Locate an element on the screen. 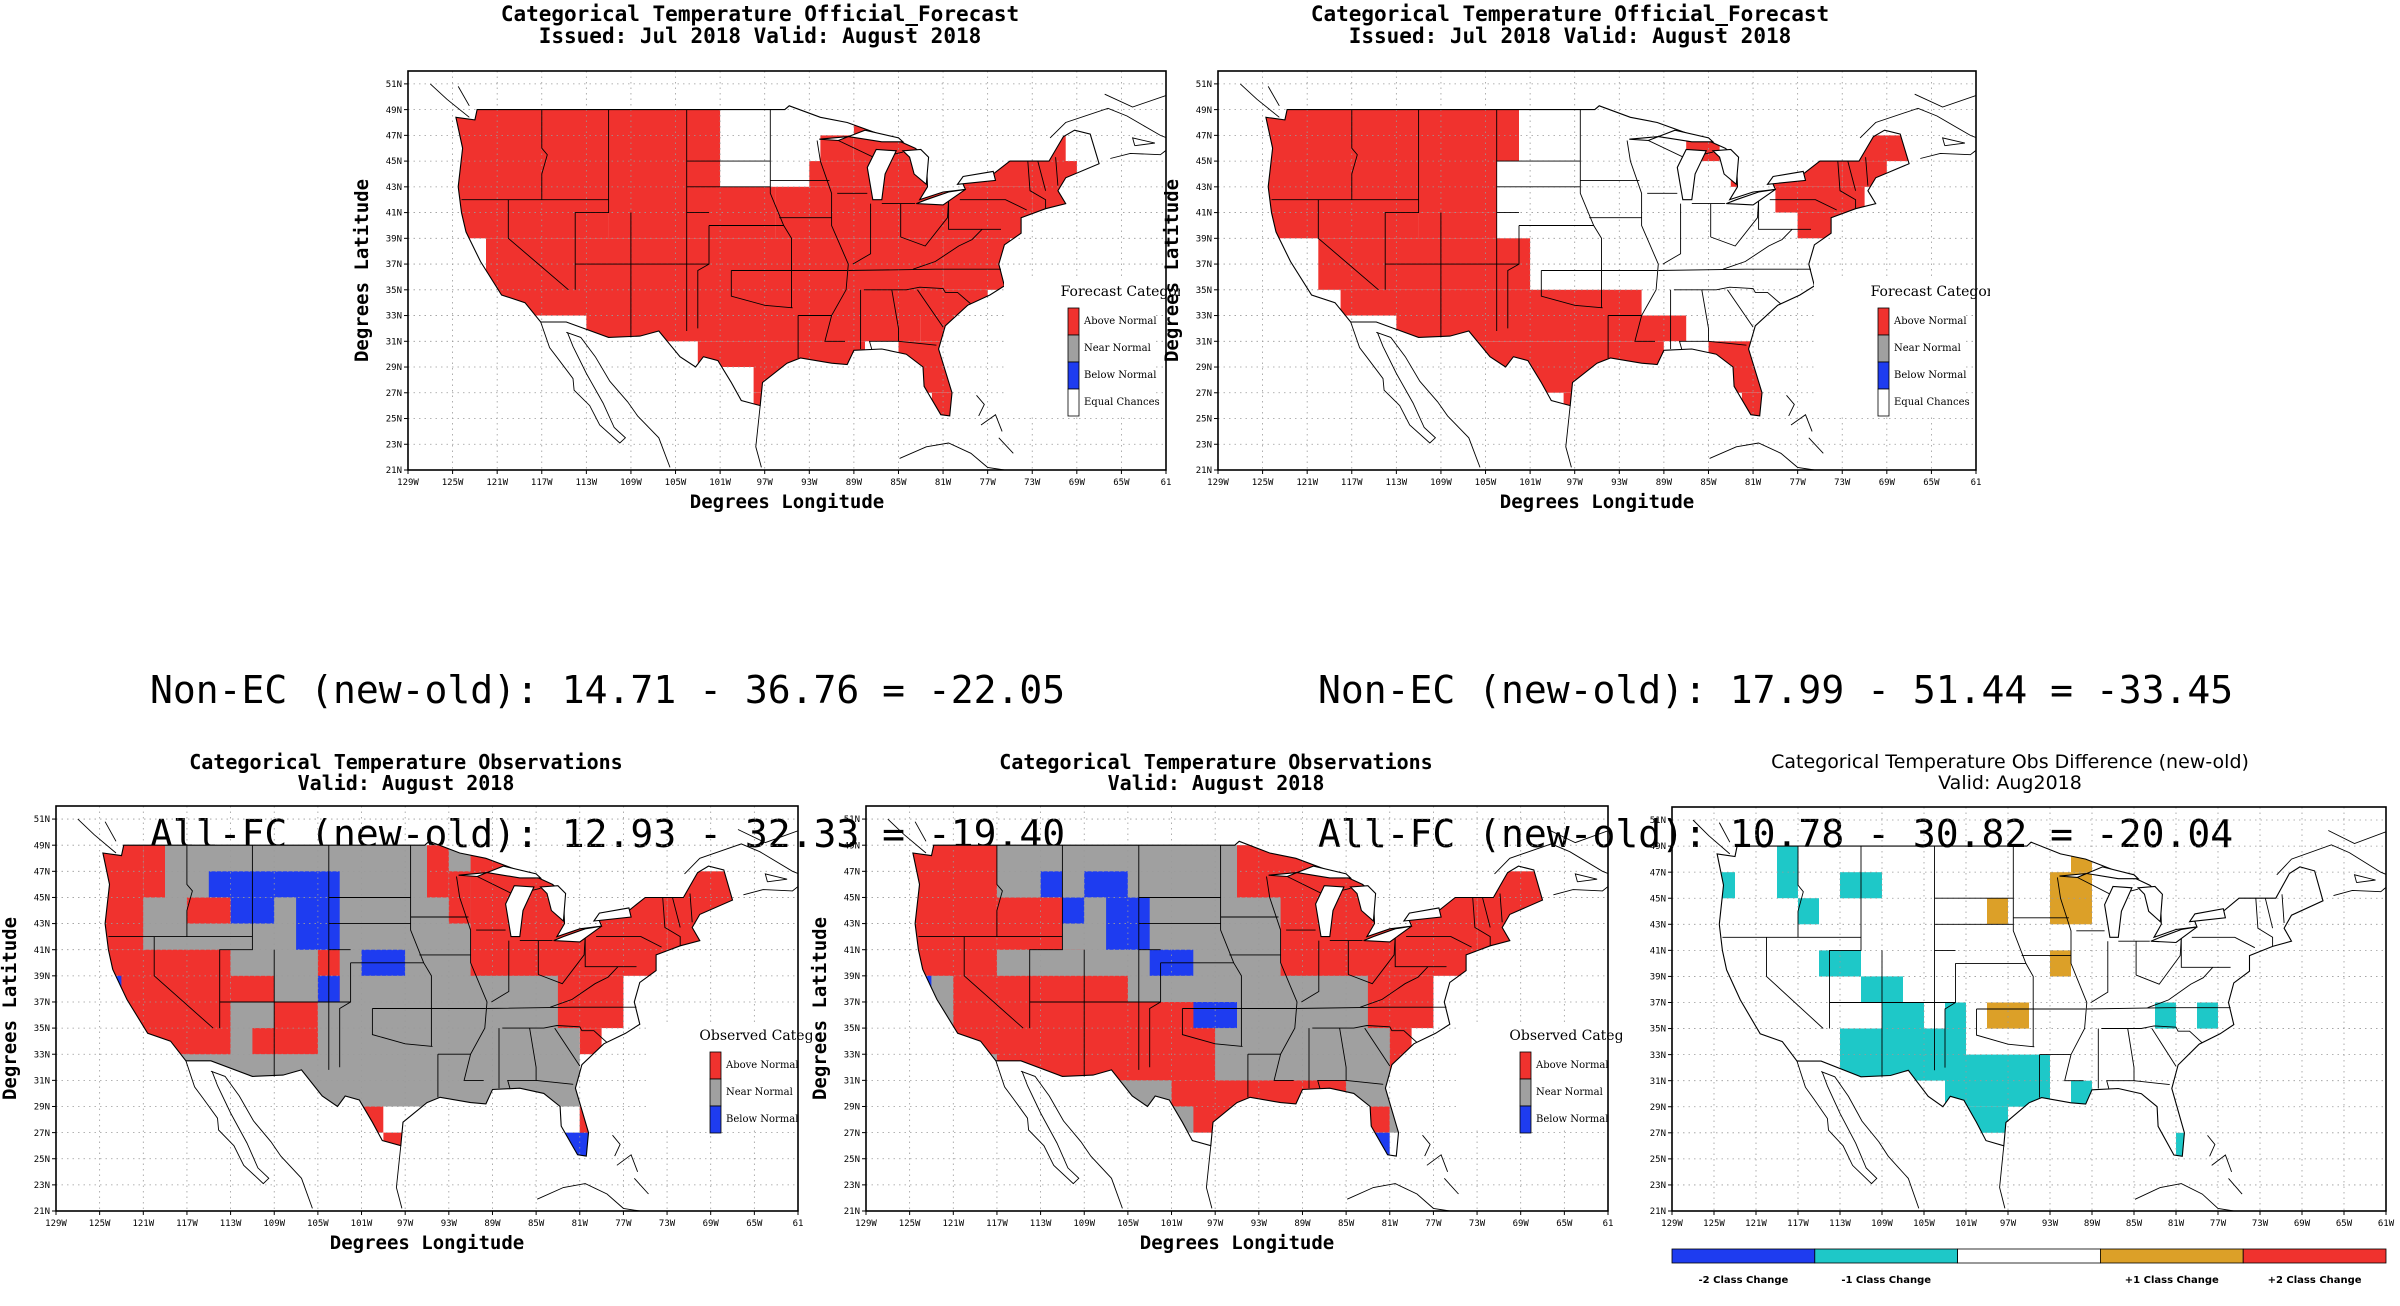  lat-tick-label: 35N is located at coordinates (1658, 1030).